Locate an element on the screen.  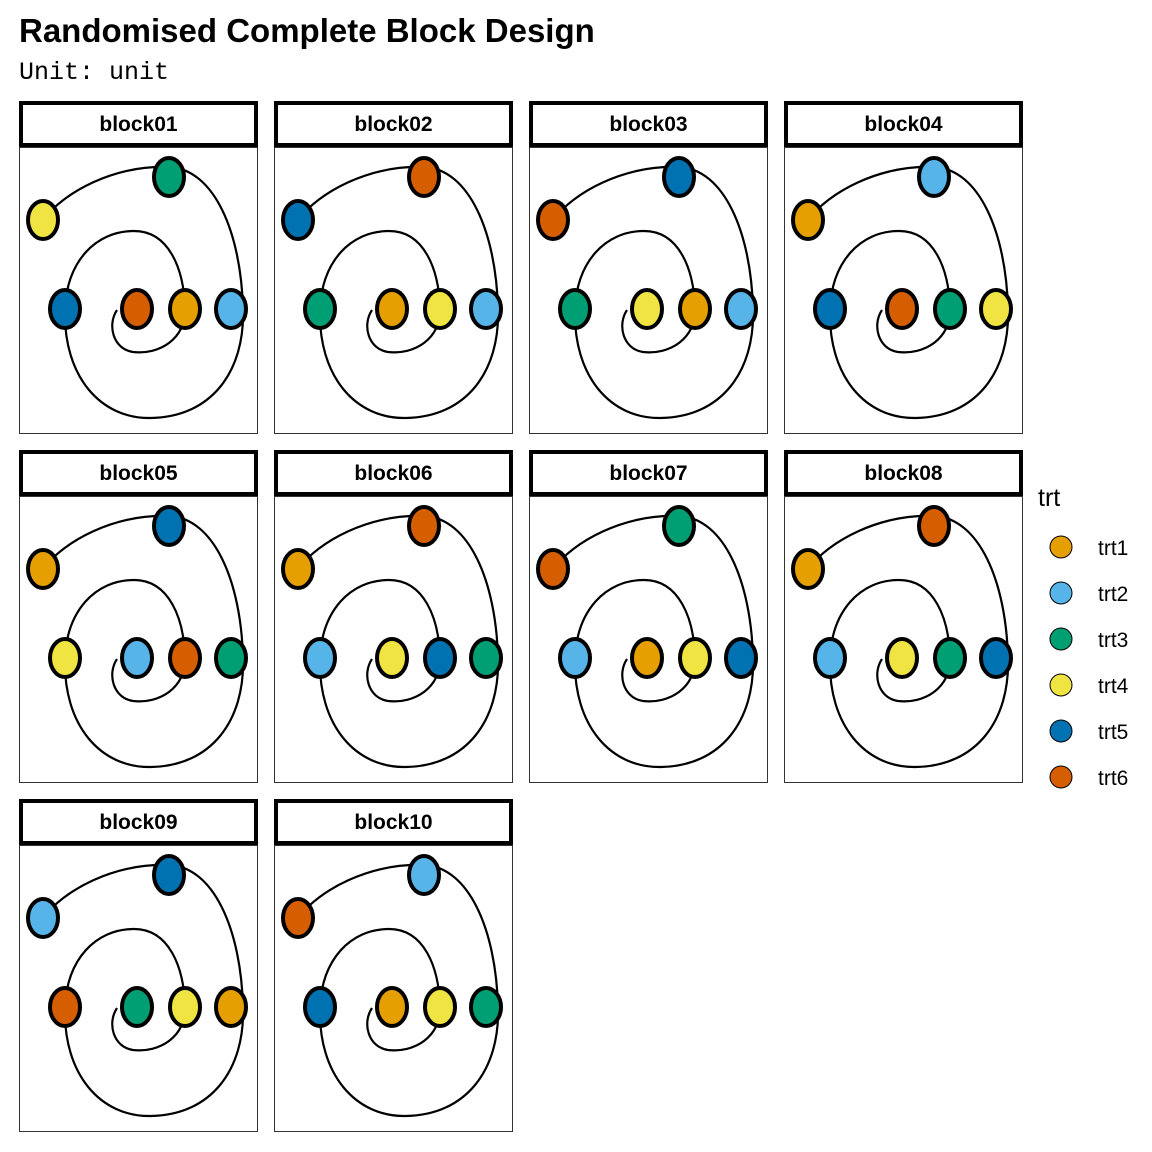
panel-label: block07 is located at coordinates (648, 473).